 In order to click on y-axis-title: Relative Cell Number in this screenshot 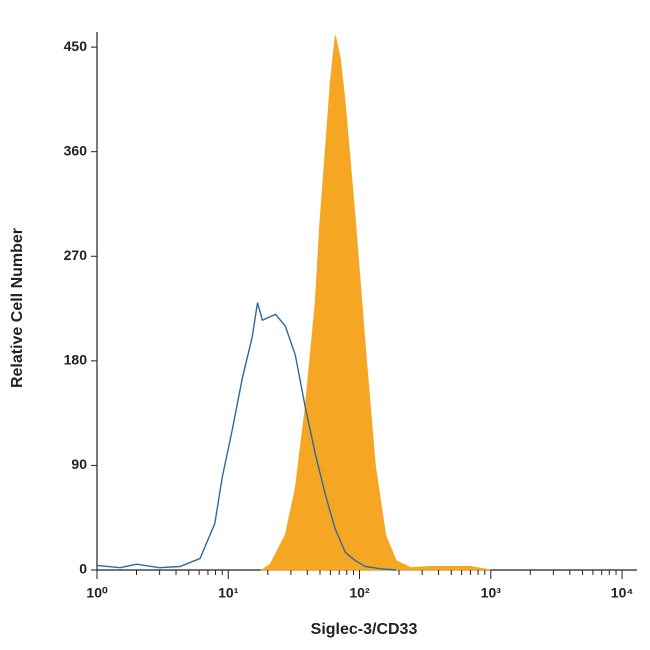, I will do `click(17, 308)`.